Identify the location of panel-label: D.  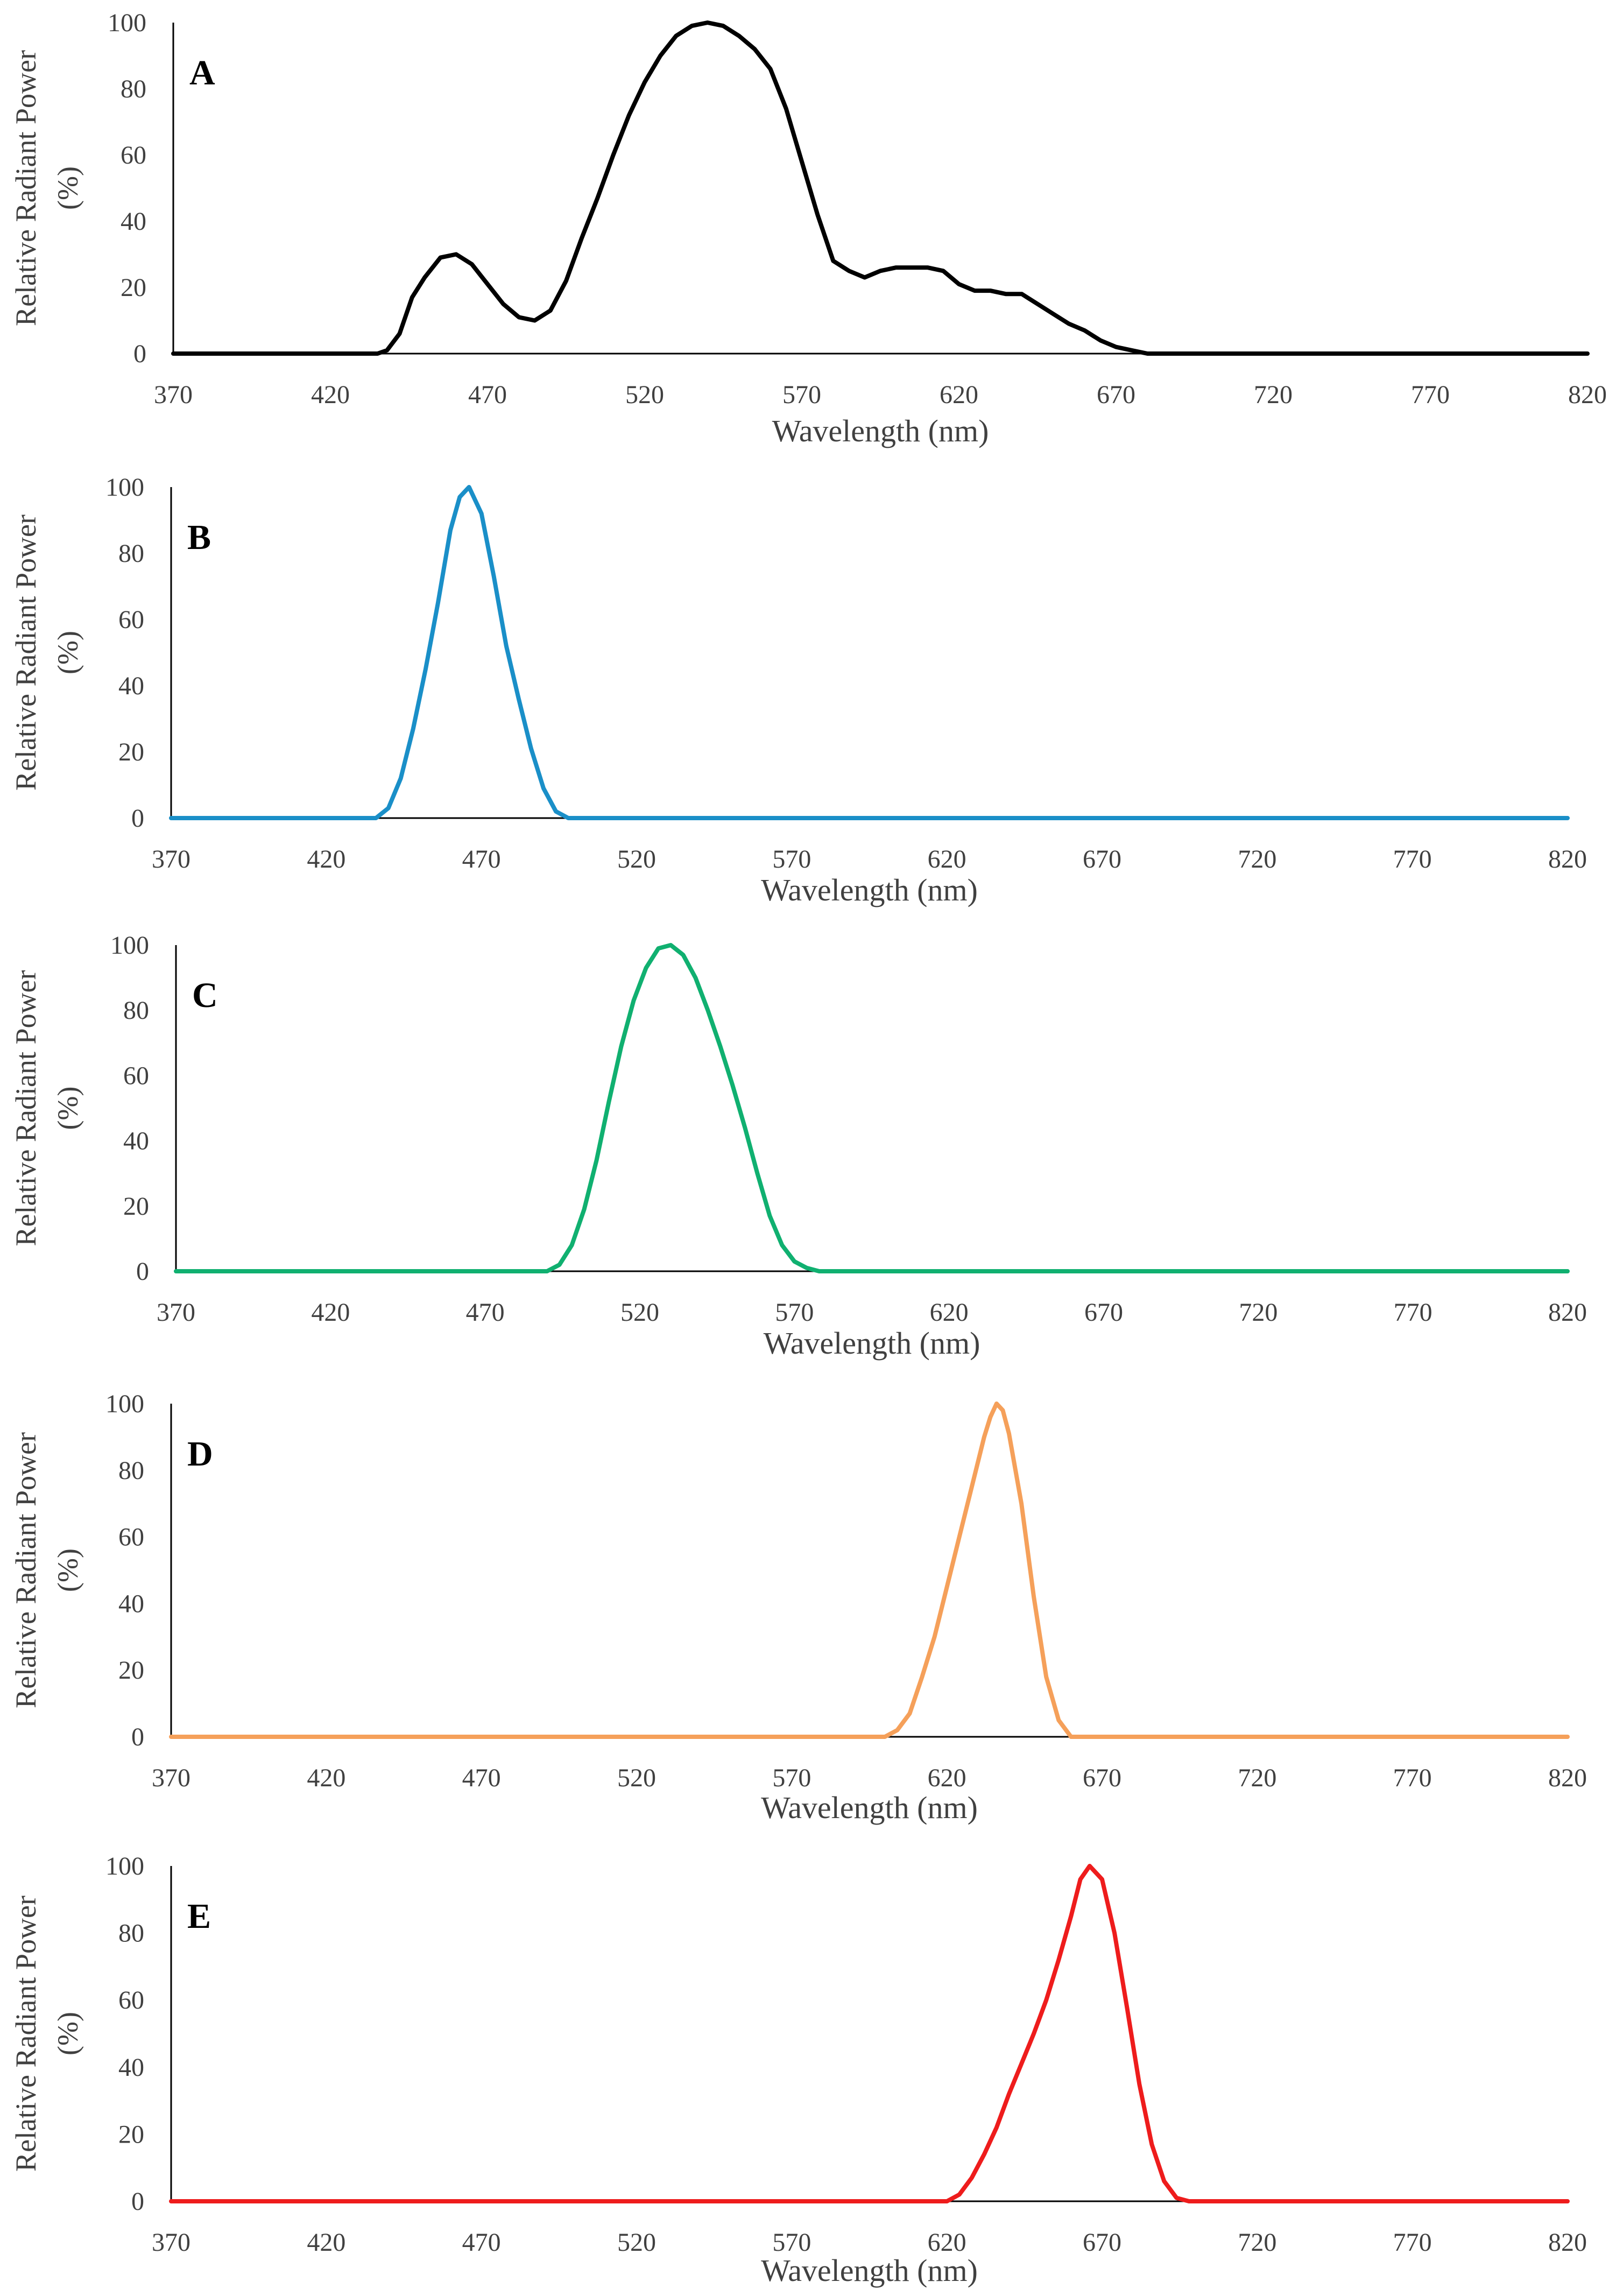
(200, 1454).